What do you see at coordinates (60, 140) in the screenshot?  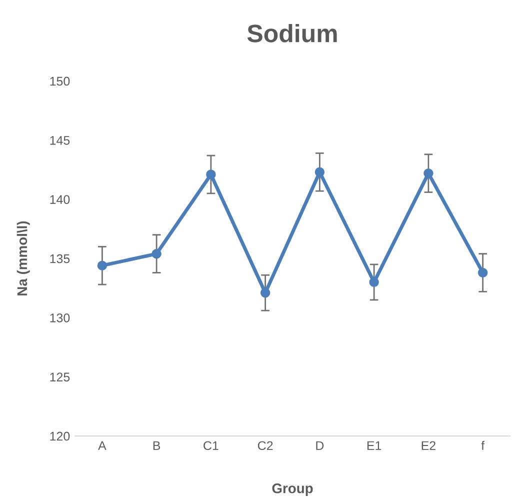 I see `y-tick-label: 145` at bounding box center [60, 140].